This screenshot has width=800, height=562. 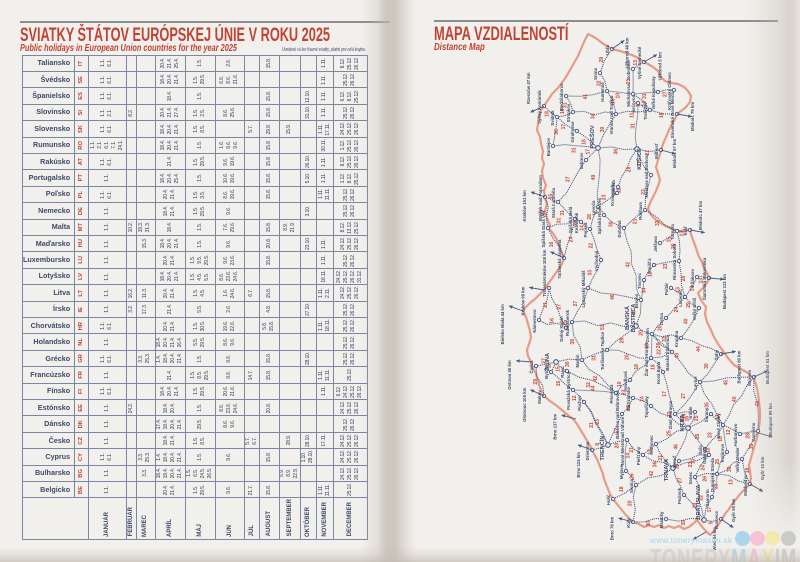 I want to click on svg-text: Prievidza, so click(x=611, y=393).